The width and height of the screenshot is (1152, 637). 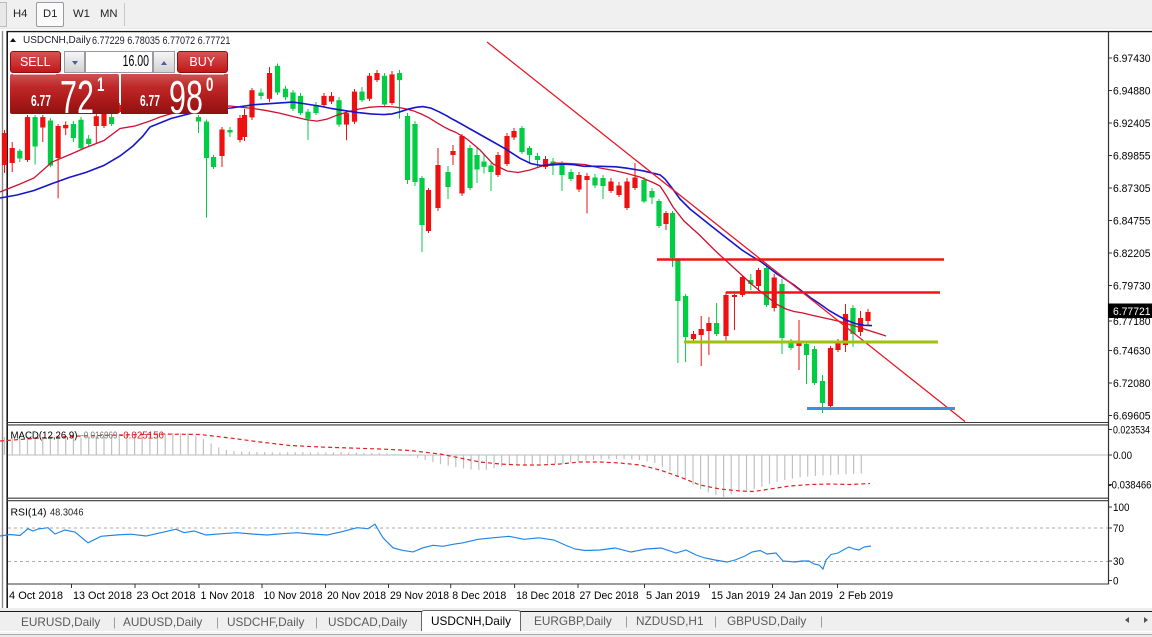 What do you see at coordinates (1122, 456) in the screenshot?
I see `svg-text: 0.00` at bounding box center [1122, 456].